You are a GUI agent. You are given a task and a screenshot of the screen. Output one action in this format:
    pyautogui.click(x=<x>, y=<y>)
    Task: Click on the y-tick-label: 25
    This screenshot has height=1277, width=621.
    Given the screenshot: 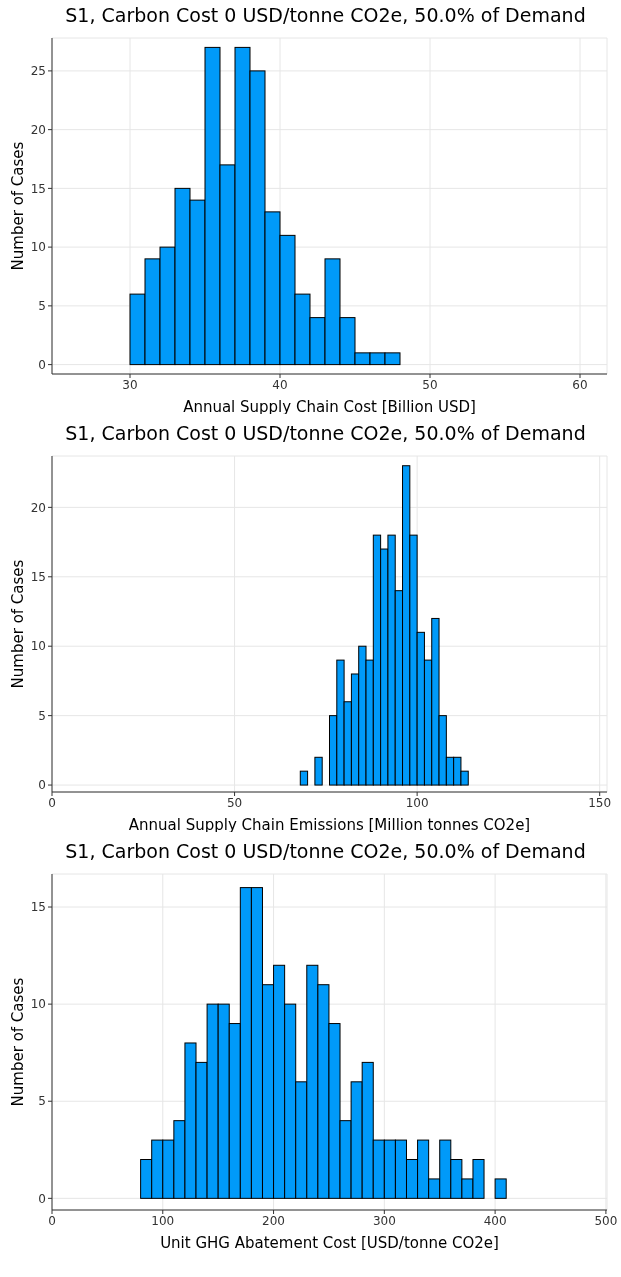 What is the action you would take?
    pyautogui.click(x=38, y=71)
    